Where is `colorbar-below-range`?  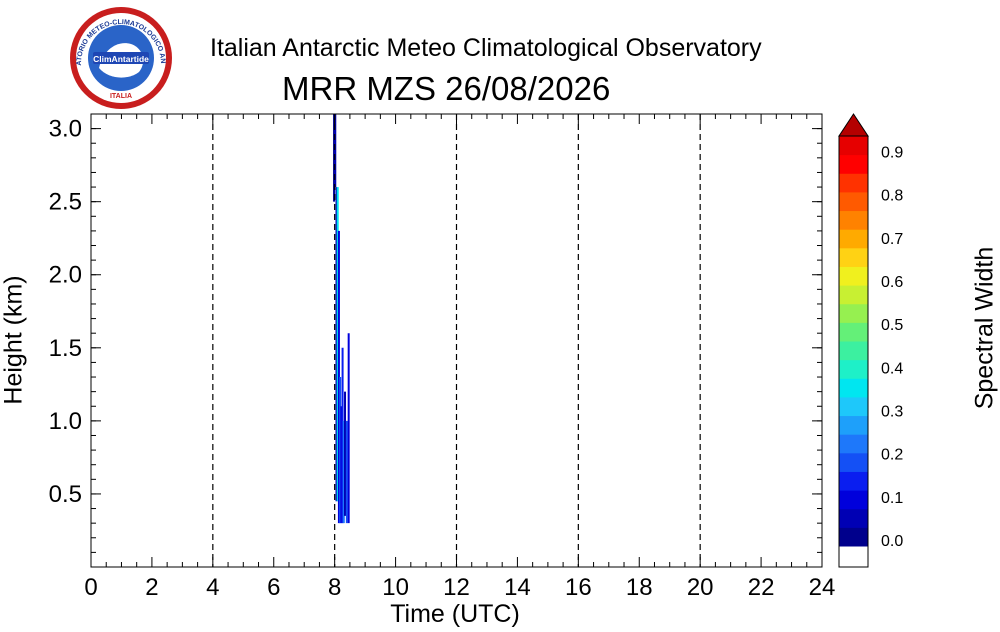
colorbar-below-range is located at coordinates (853, 556).